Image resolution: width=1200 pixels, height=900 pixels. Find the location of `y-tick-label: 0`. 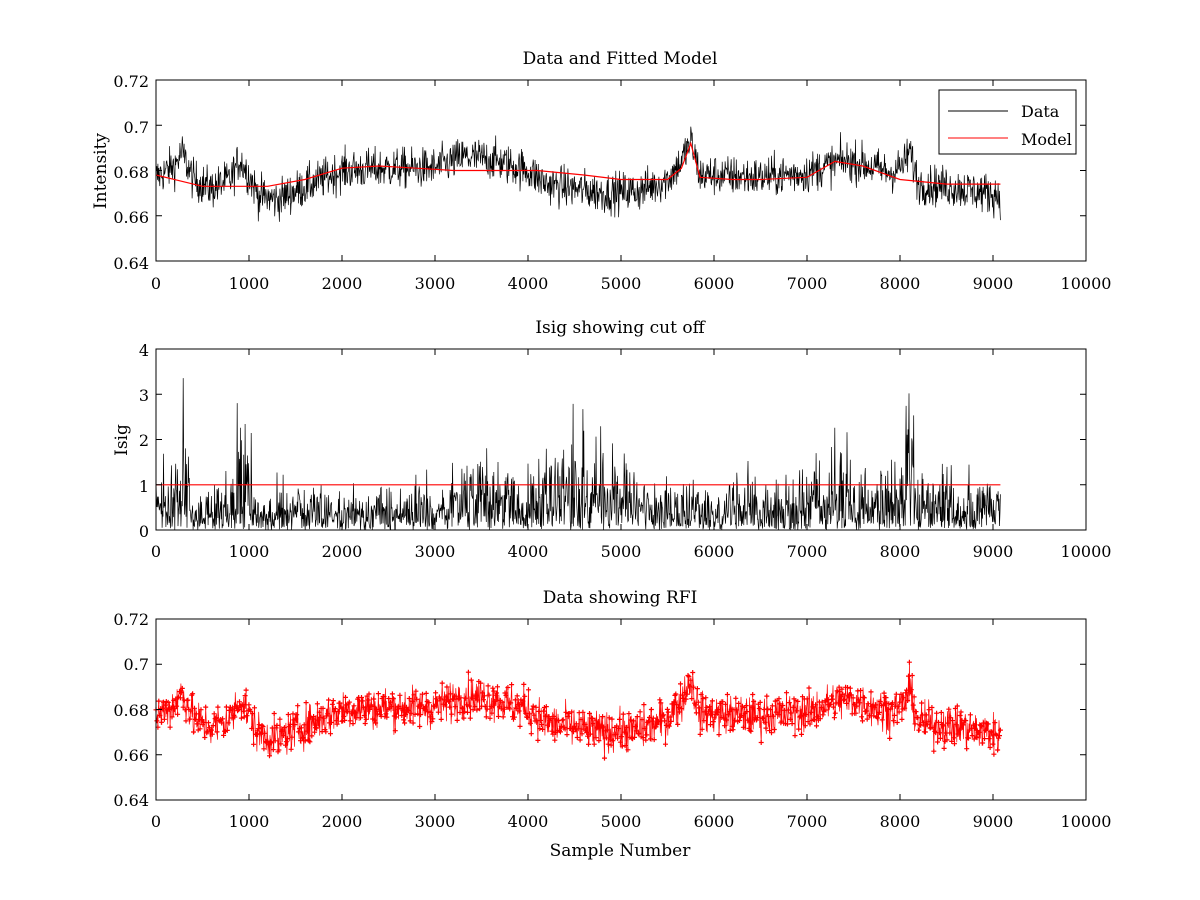

y-tick-label: 0 is located at coordinates (144, 531).